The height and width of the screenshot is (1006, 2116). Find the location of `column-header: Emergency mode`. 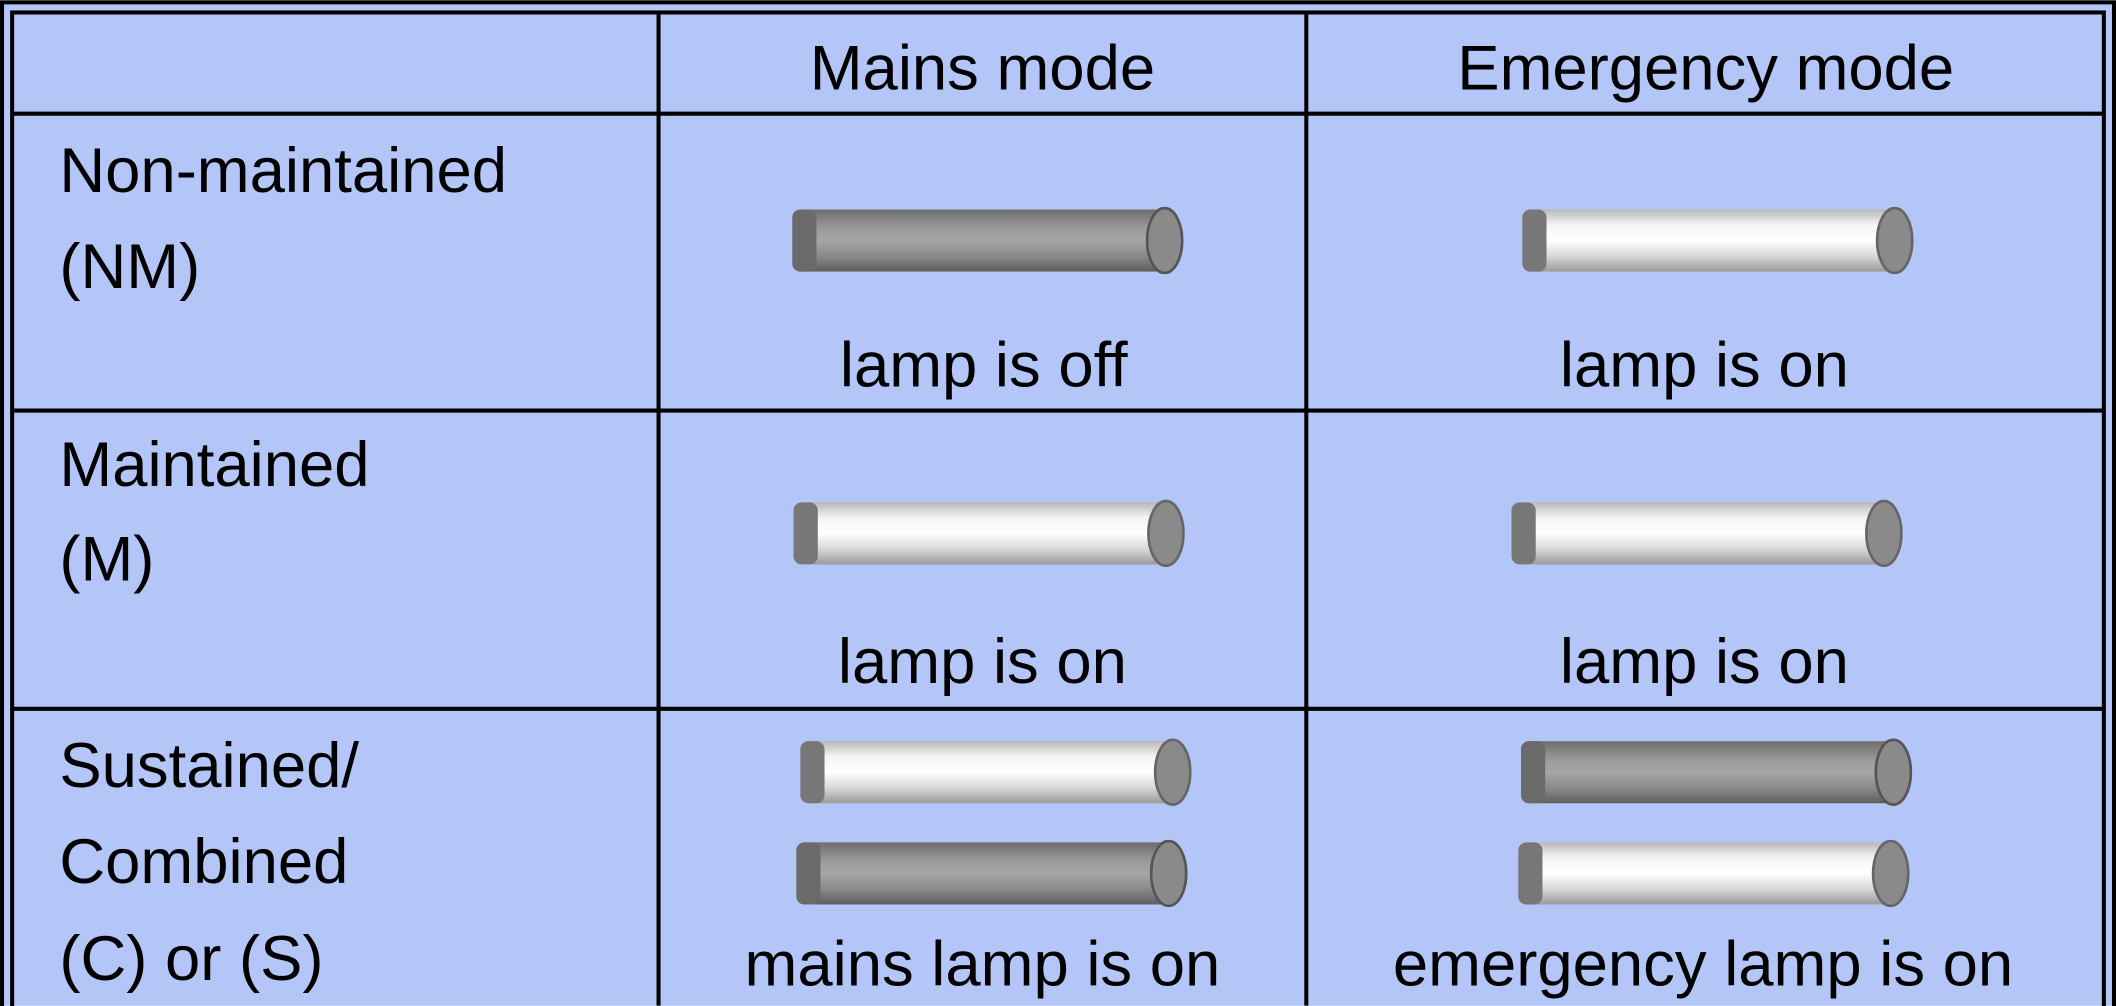

column-header: Emergency mode is located at coordinates (1705, 68).